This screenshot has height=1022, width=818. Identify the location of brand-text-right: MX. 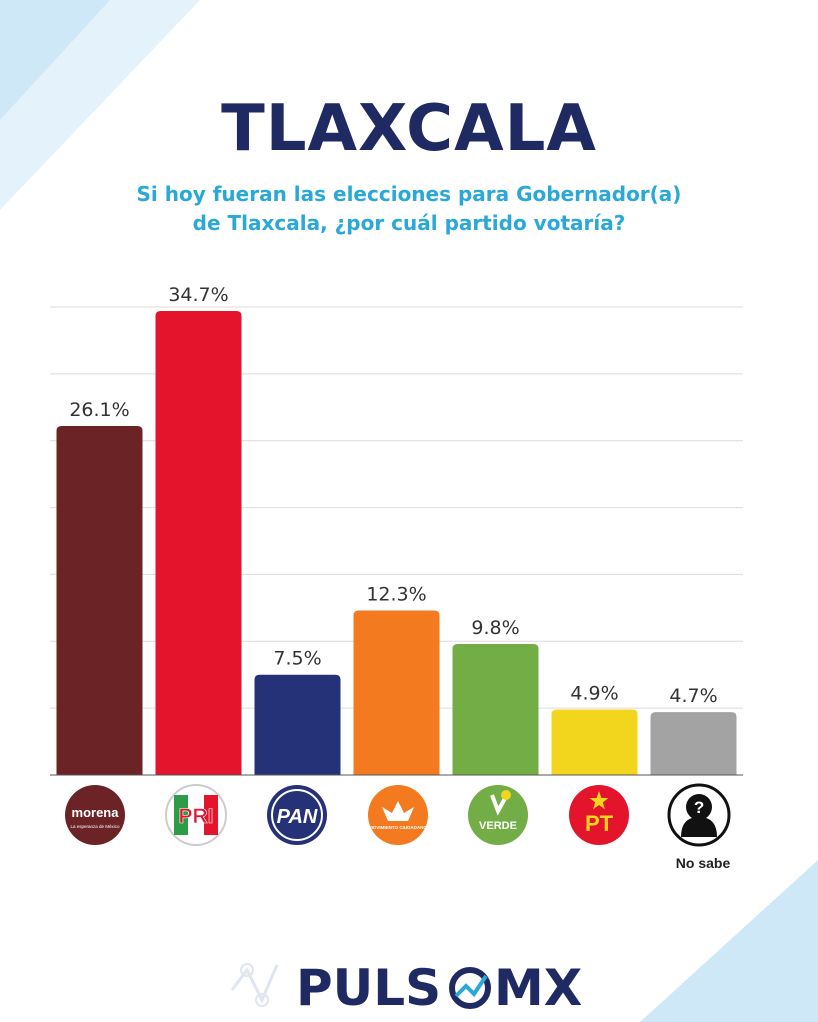
(538, 988).